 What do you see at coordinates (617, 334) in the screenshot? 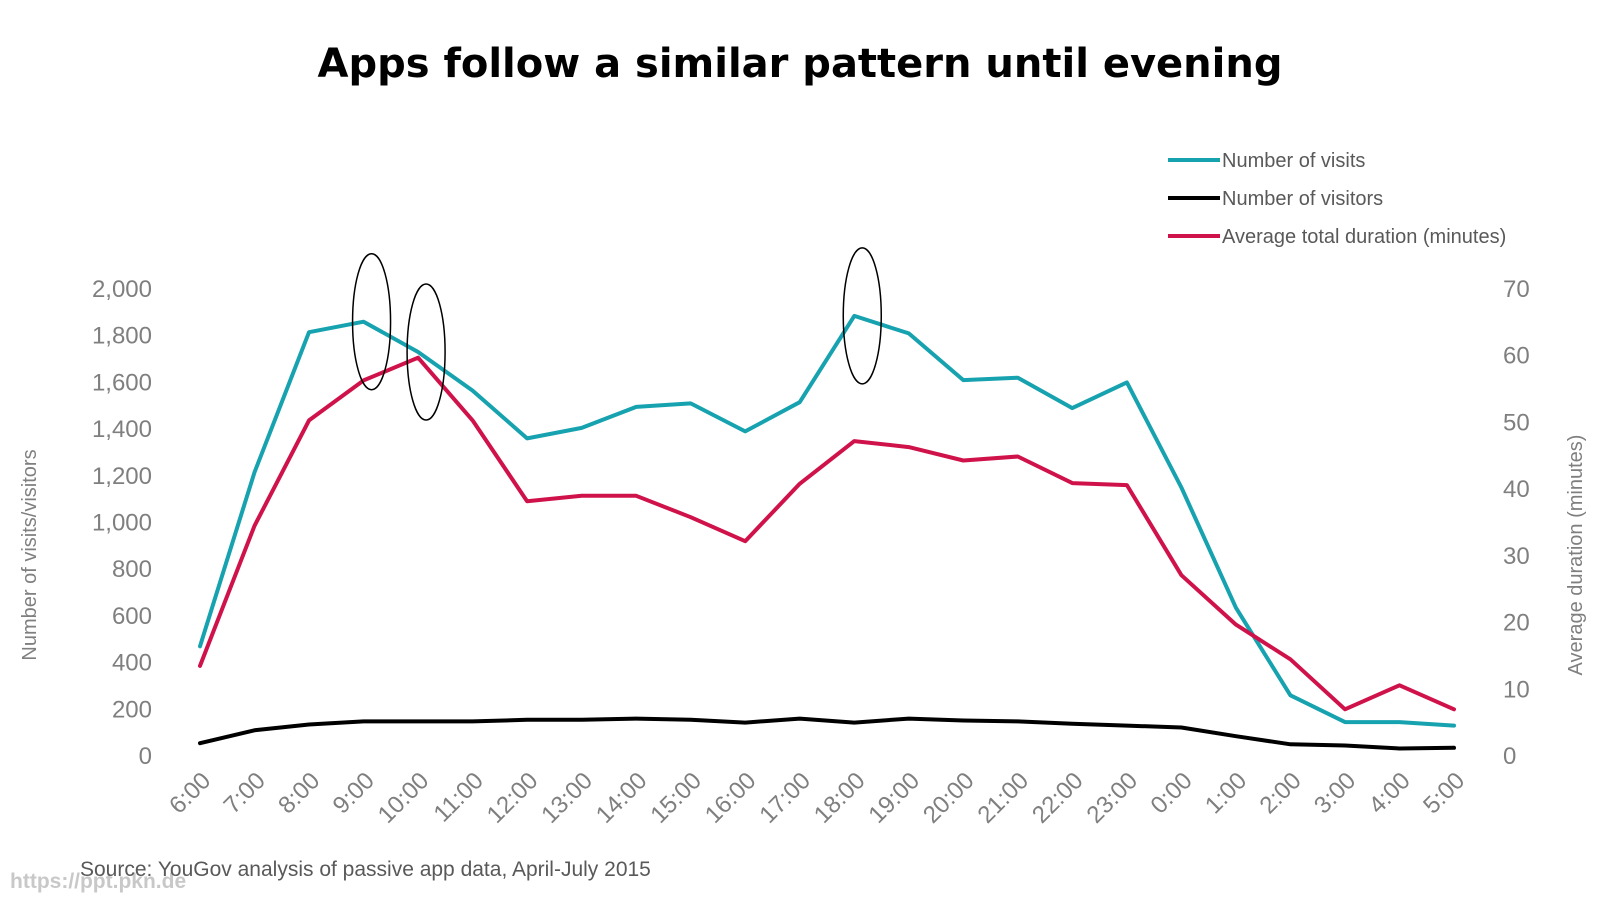
I see `annotation-layer` at bounding box center [617, 334].